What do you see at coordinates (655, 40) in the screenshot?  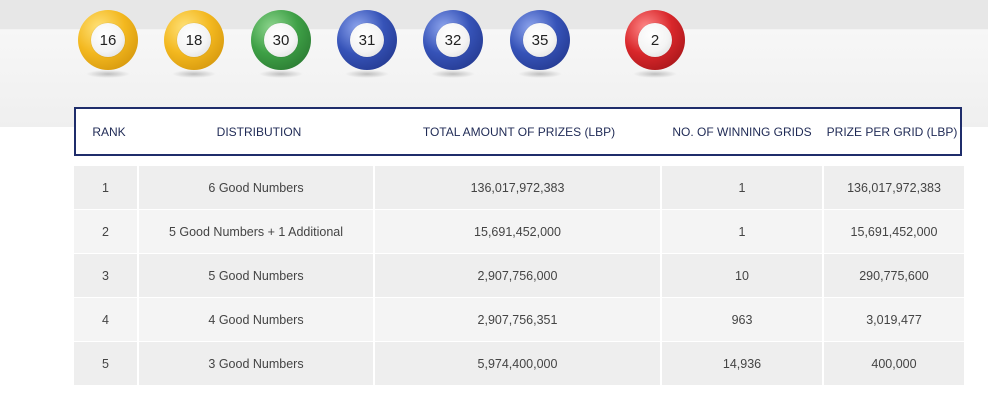 I see `ball-number: 2` at bounding box center [655, 40].